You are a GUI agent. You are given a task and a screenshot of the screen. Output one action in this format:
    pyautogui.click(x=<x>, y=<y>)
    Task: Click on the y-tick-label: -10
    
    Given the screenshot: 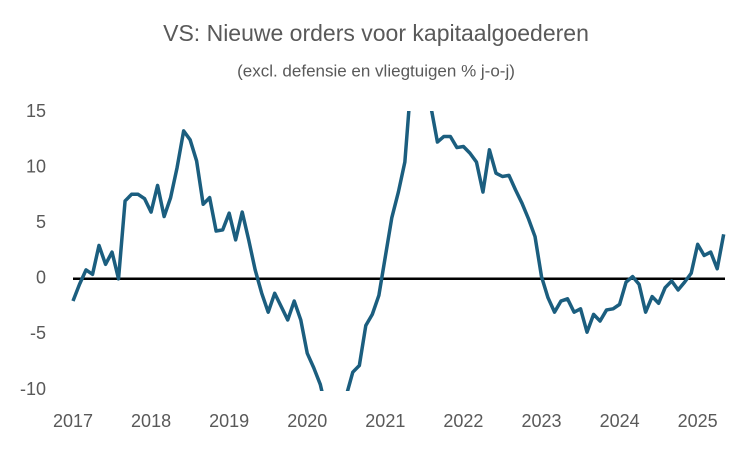 What is the action you would take?
    pyautogui.click(x=33, y=389)
    